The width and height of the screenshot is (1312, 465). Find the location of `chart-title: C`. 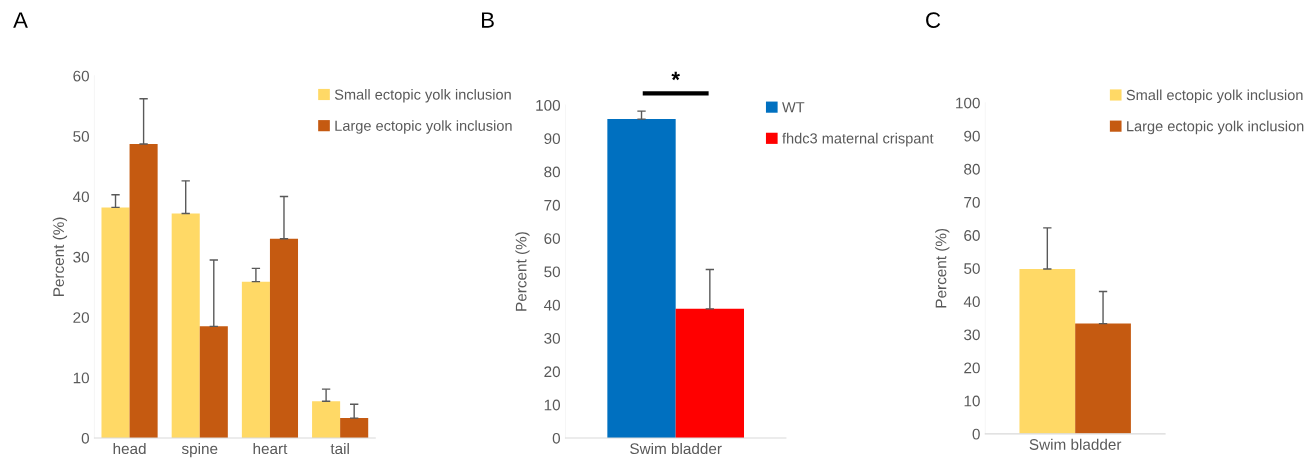

chart-title: C is located at coordinates (933, 20).